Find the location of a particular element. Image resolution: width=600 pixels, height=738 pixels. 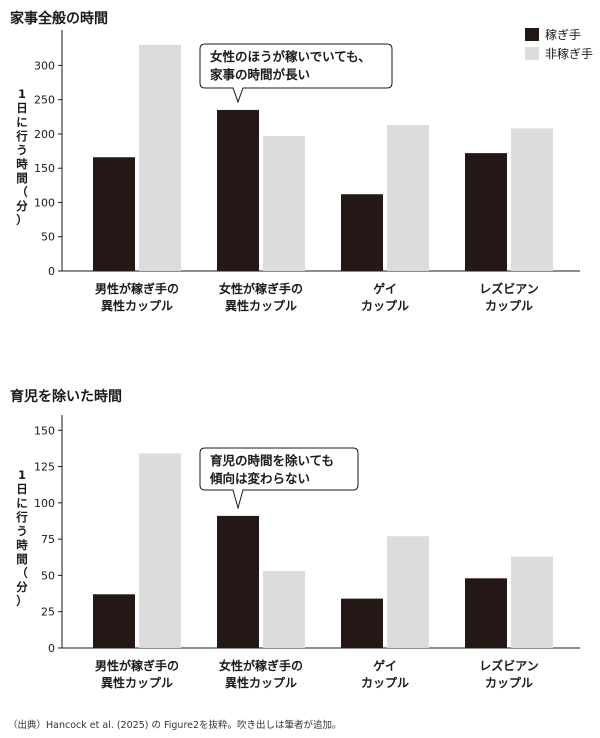

callout-text: 育児の時間を除いても is located at coordinates (272, 460).